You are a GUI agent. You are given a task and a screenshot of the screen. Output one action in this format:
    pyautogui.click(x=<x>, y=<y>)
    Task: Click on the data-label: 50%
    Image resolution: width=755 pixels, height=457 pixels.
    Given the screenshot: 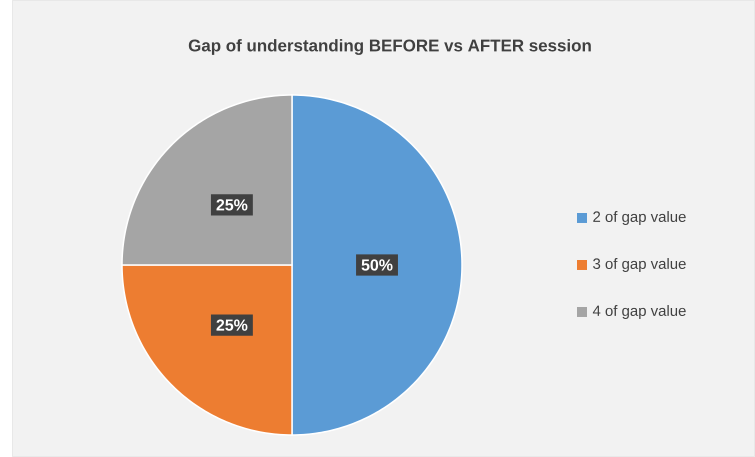 What is the action you would take?
    pyautogui.click(x=377, y=265)
    